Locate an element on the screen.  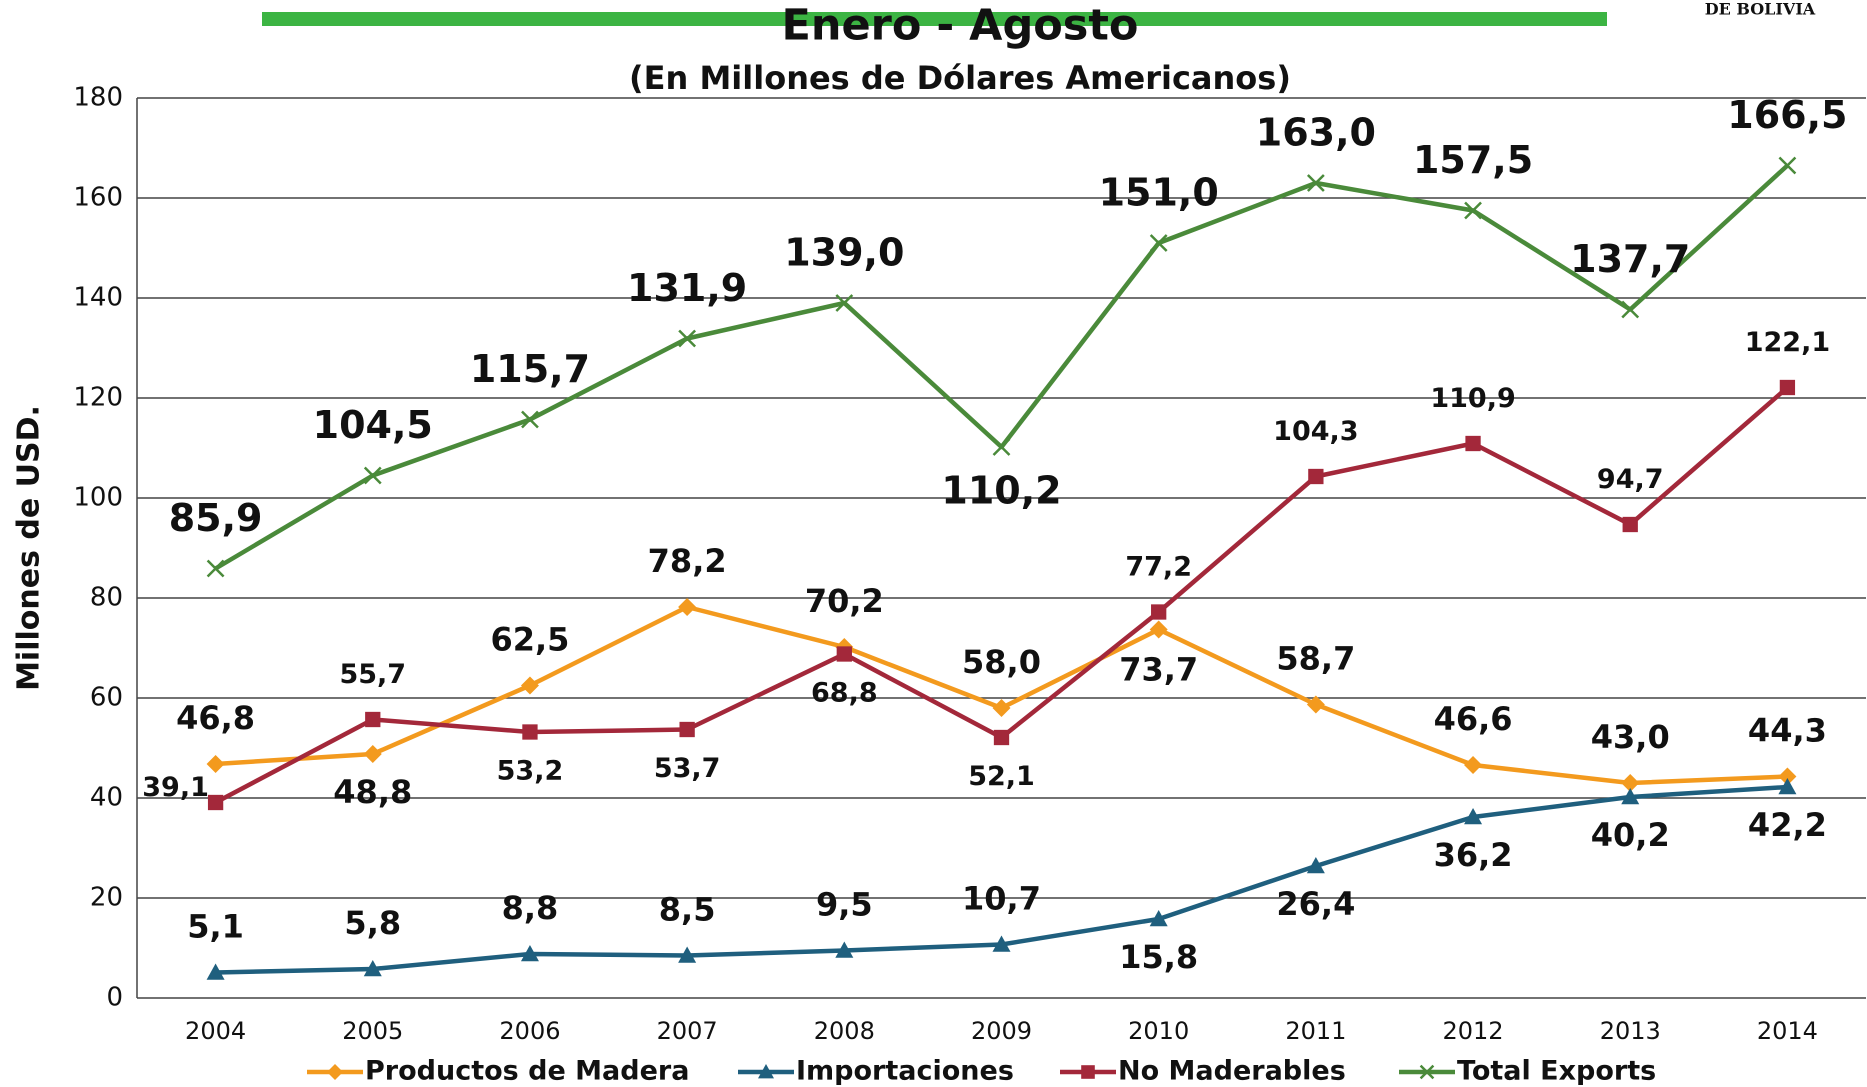
data-label: 151,0 is located at coordinates (1159, 193).